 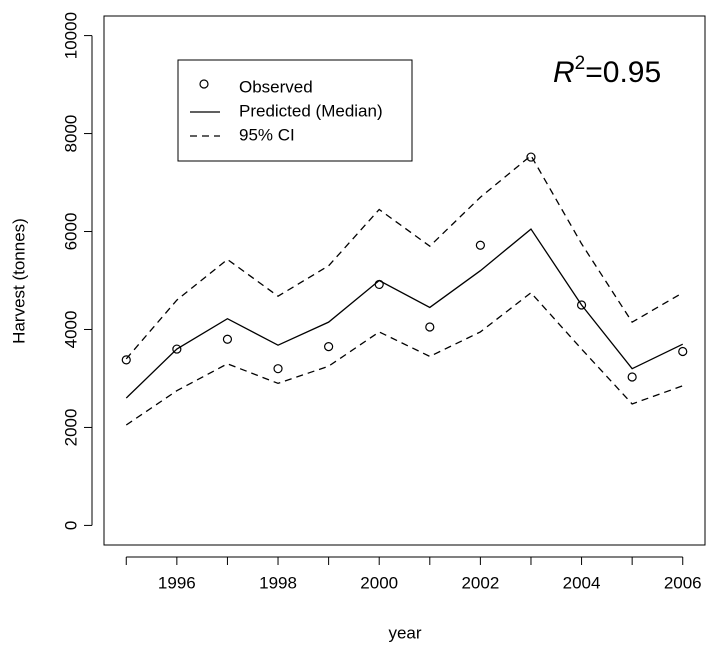 I want to click on legend-symbol, so click(x=204, y=84).